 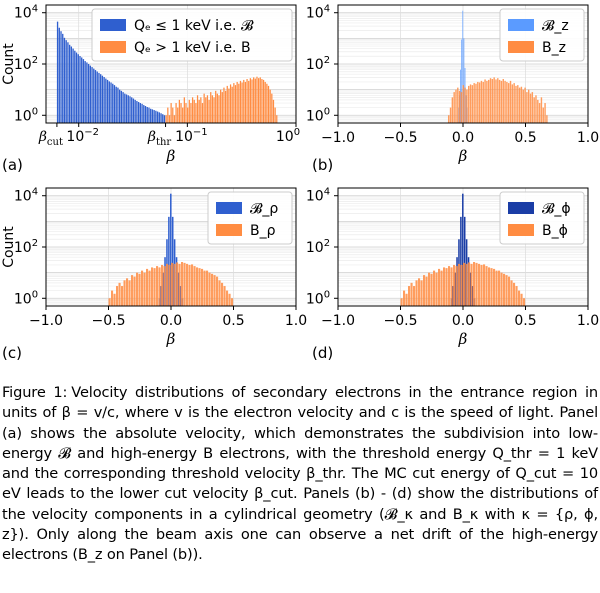 I want to click on special-tick-subscript: thr, so click(x=163, y=142).